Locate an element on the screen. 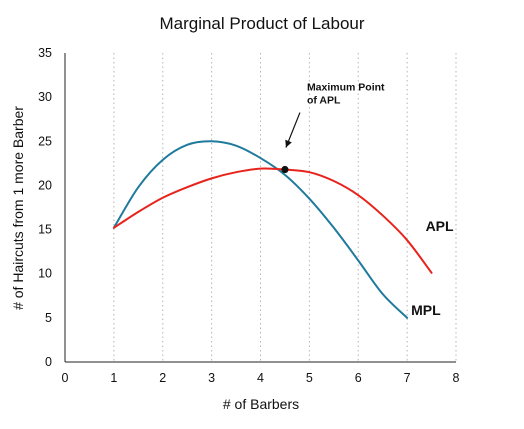 This screenshot has width=524, height=429. y-tick-label: 35 is located at coordinates (45, 53).